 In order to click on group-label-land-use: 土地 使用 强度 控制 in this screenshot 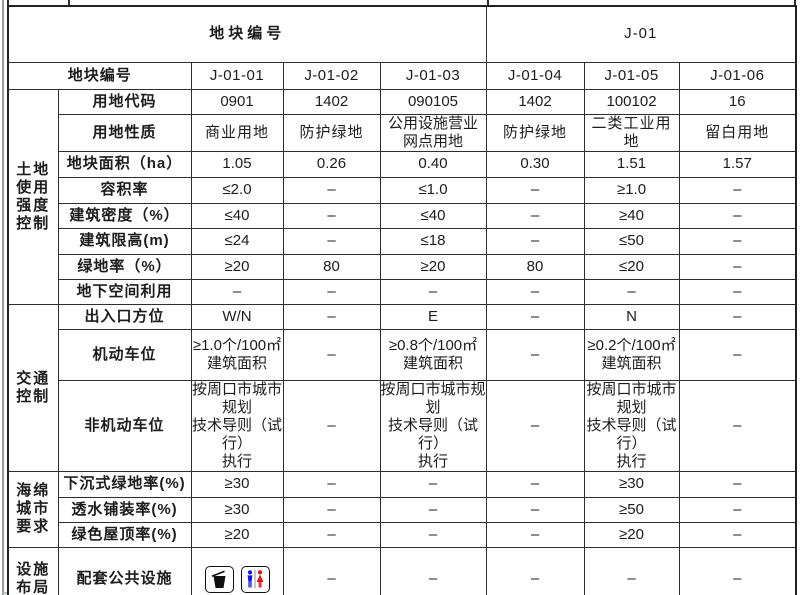, I will do `click(33, 196)`.